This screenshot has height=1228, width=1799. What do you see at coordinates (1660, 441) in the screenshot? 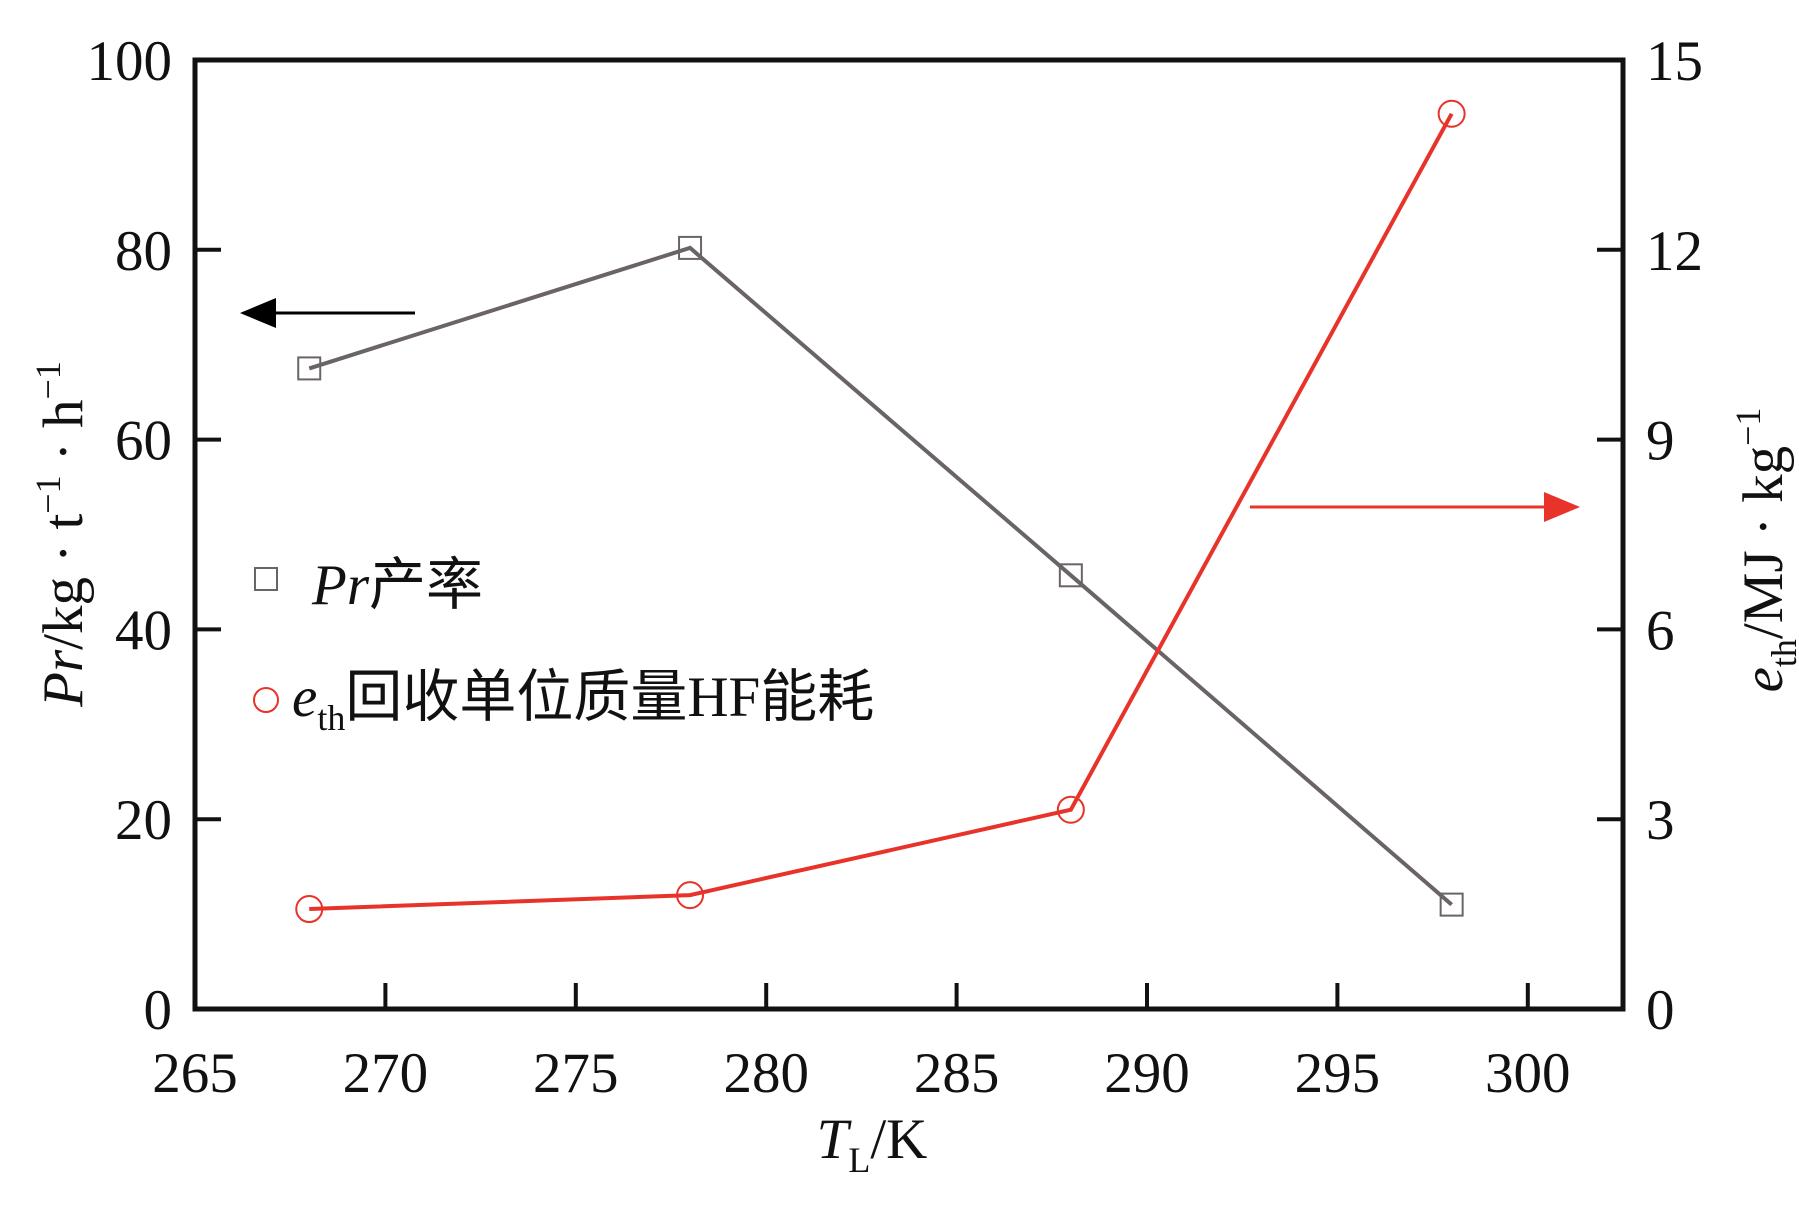
I see `y2-tick-label: 9` at bounding box center [1660, 441].